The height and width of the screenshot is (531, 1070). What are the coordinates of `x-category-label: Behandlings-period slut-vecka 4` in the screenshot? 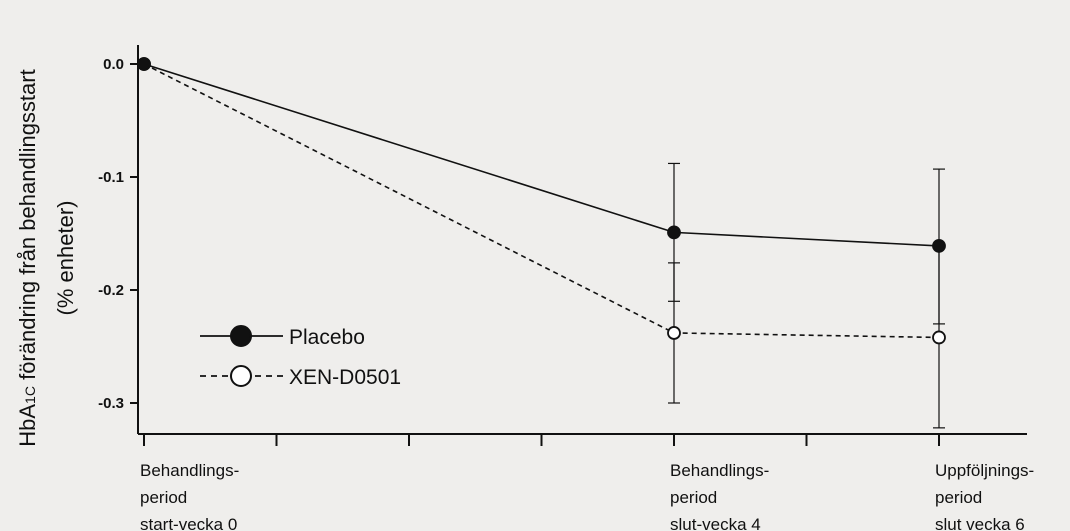 It's located at (719, 496).